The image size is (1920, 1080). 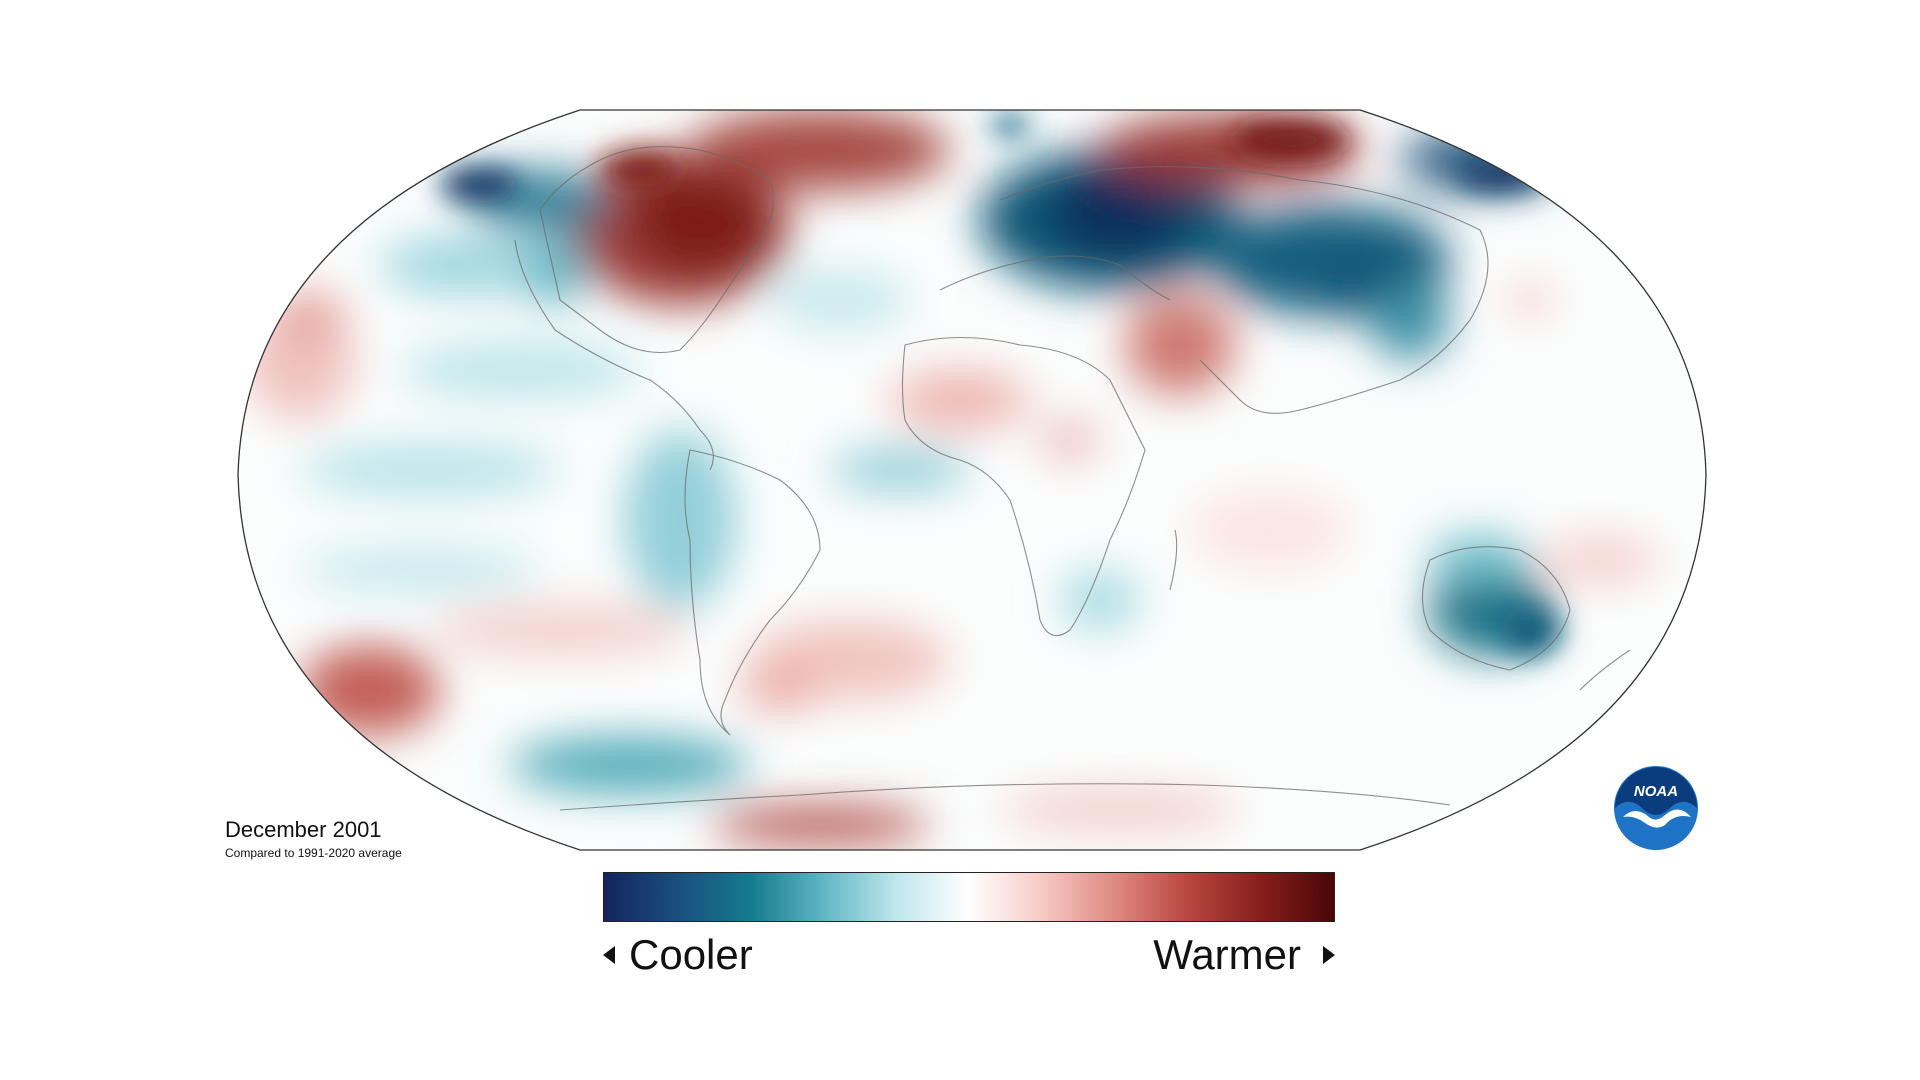 I want to click on antarctica-outline, so click(x=1005, y=797).